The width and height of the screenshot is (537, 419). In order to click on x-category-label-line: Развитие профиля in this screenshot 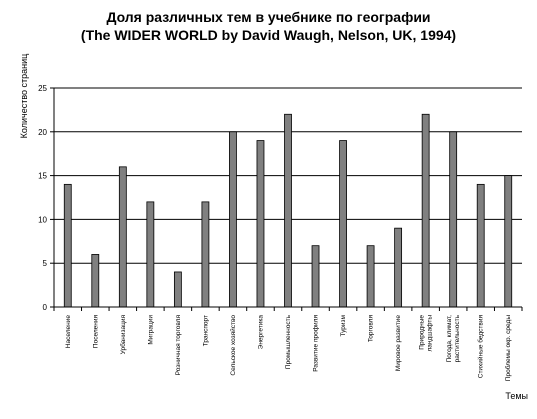, I will do `click(316, 343)`.